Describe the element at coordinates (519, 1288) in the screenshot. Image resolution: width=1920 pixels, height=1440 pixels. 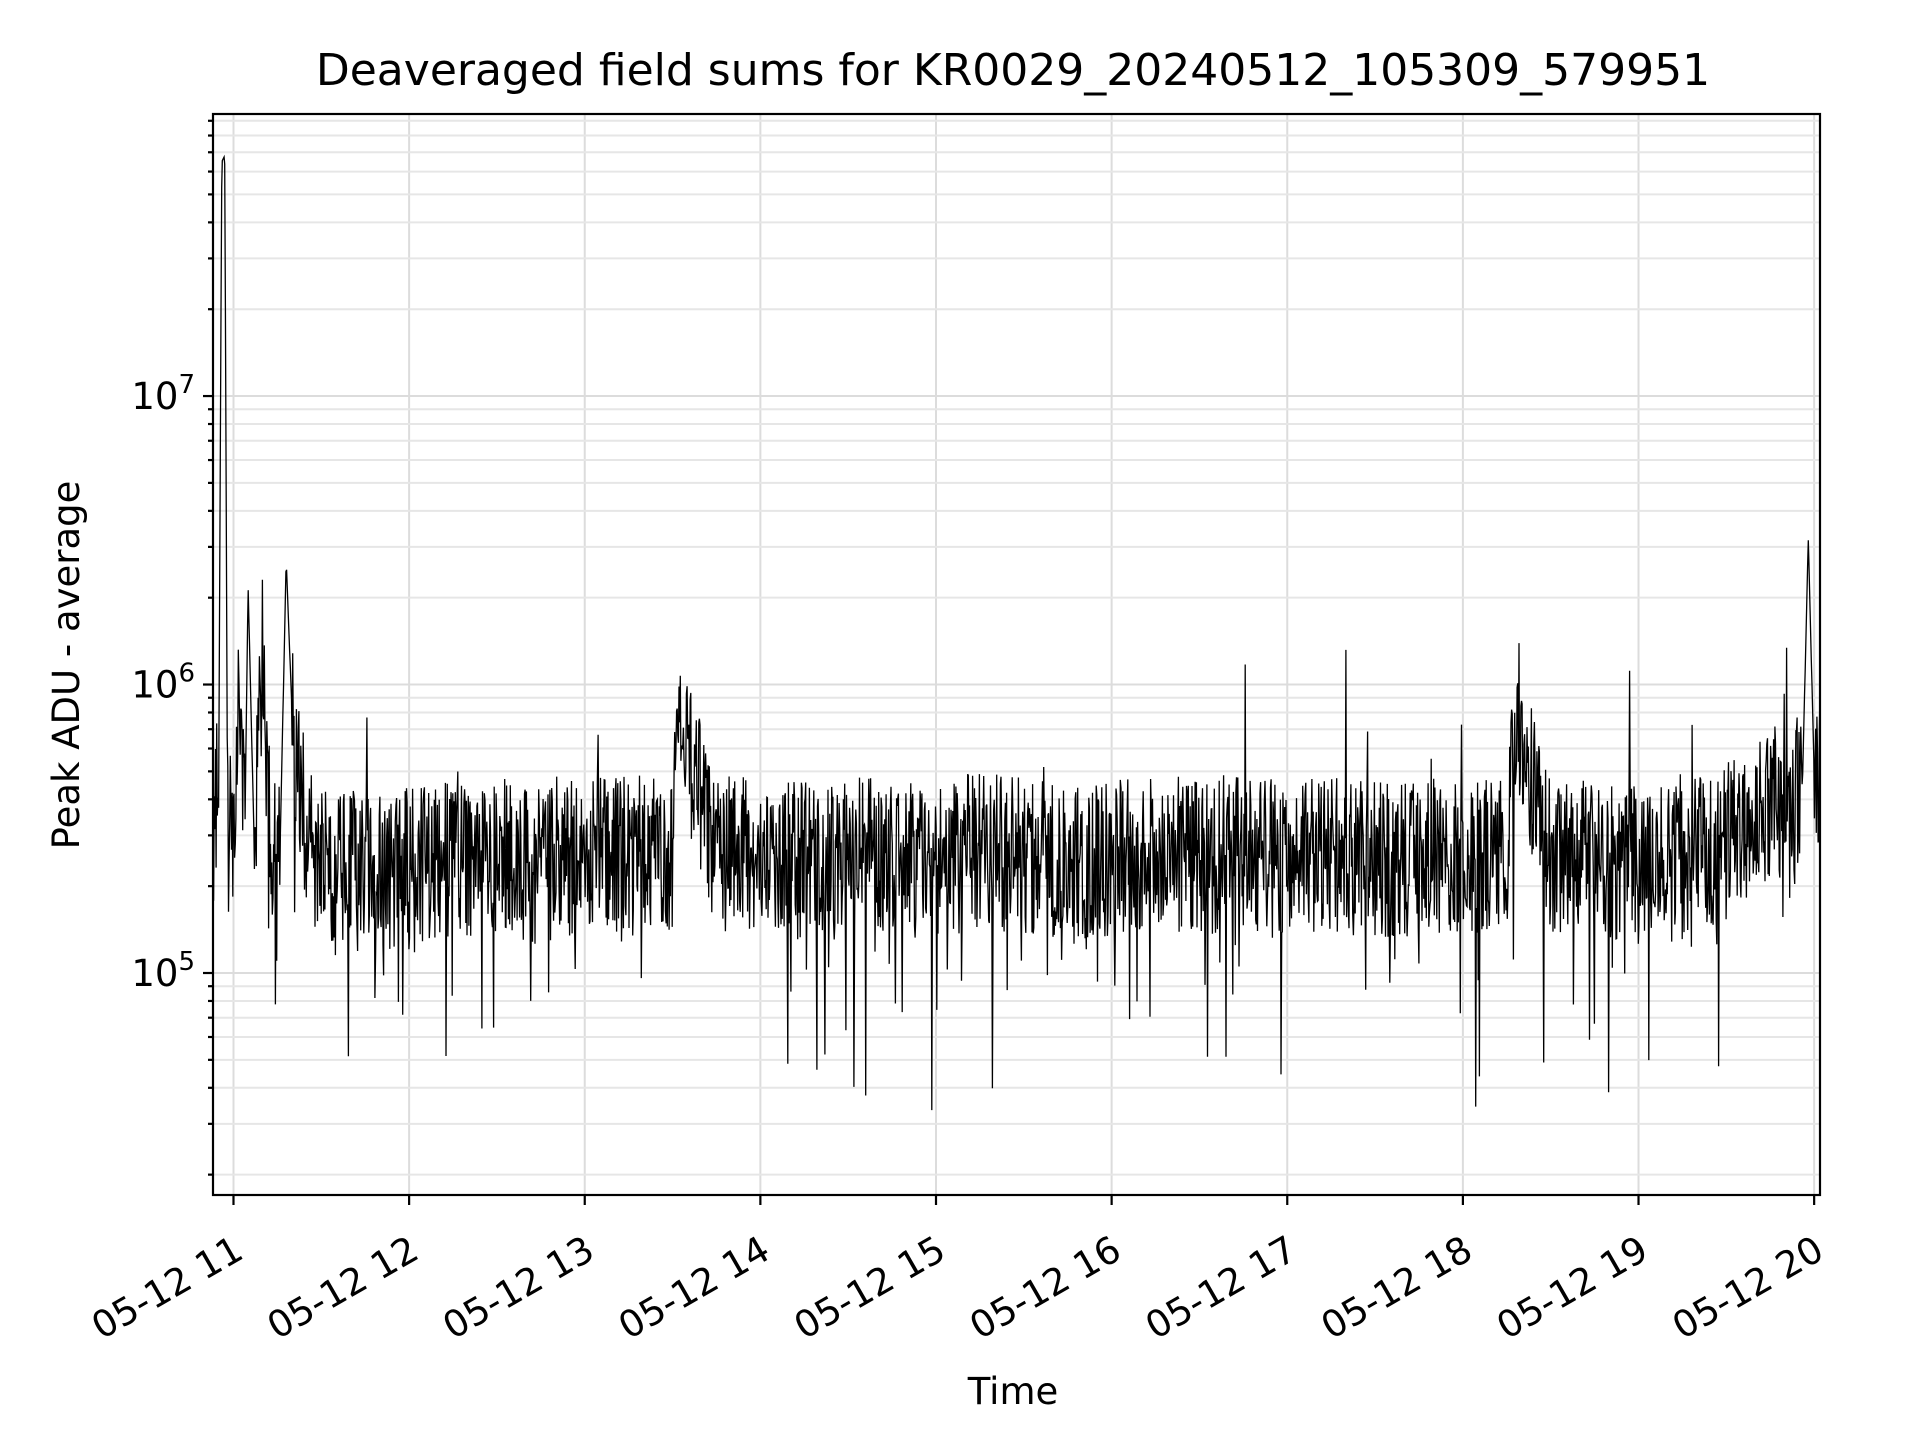
I see `x-tick-label: 05-12 13` at that location.